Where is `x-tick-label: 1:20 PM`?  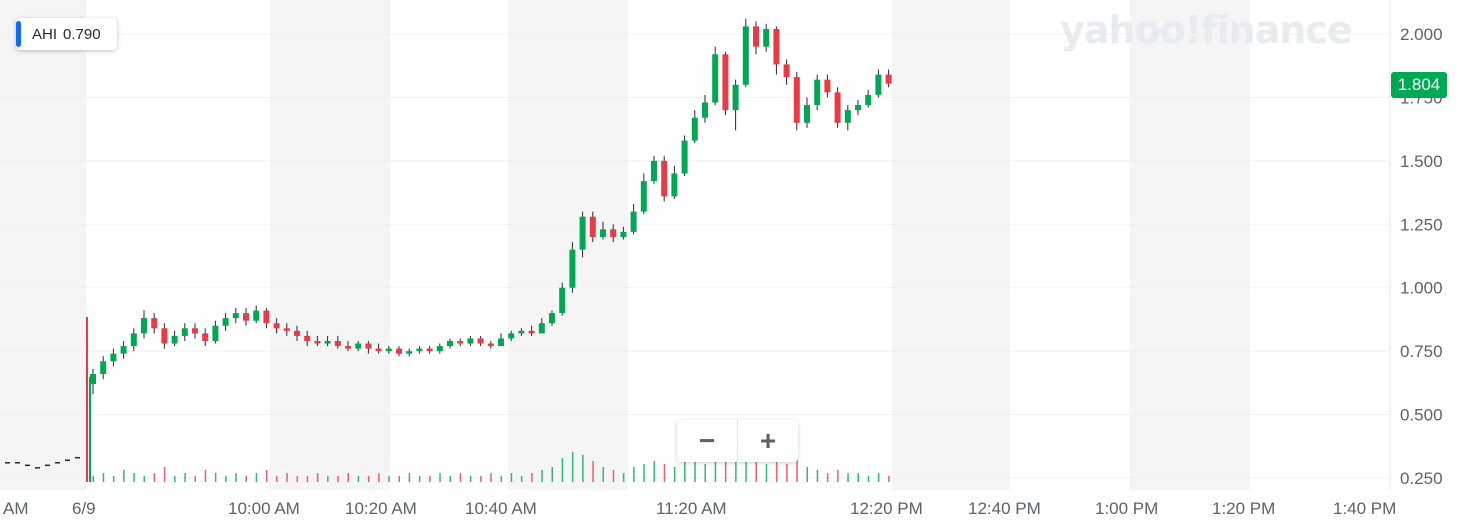 x-tick-label: 1:20 PM is located at coordinates (1243, 508).